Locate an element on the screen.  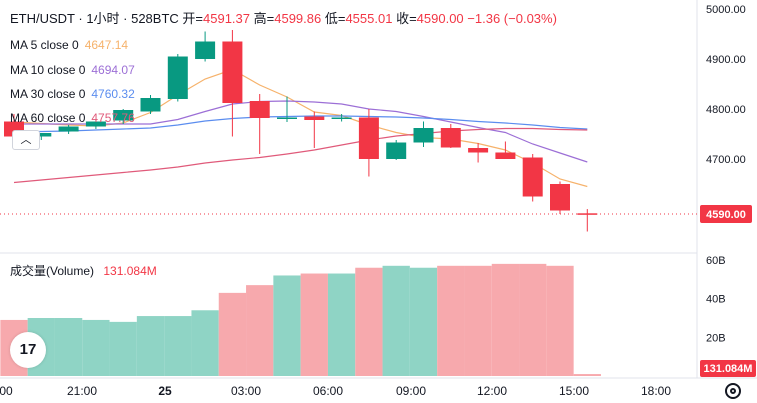
ma5-label: MA 5 close 0 is located at coordinates (44, 45).